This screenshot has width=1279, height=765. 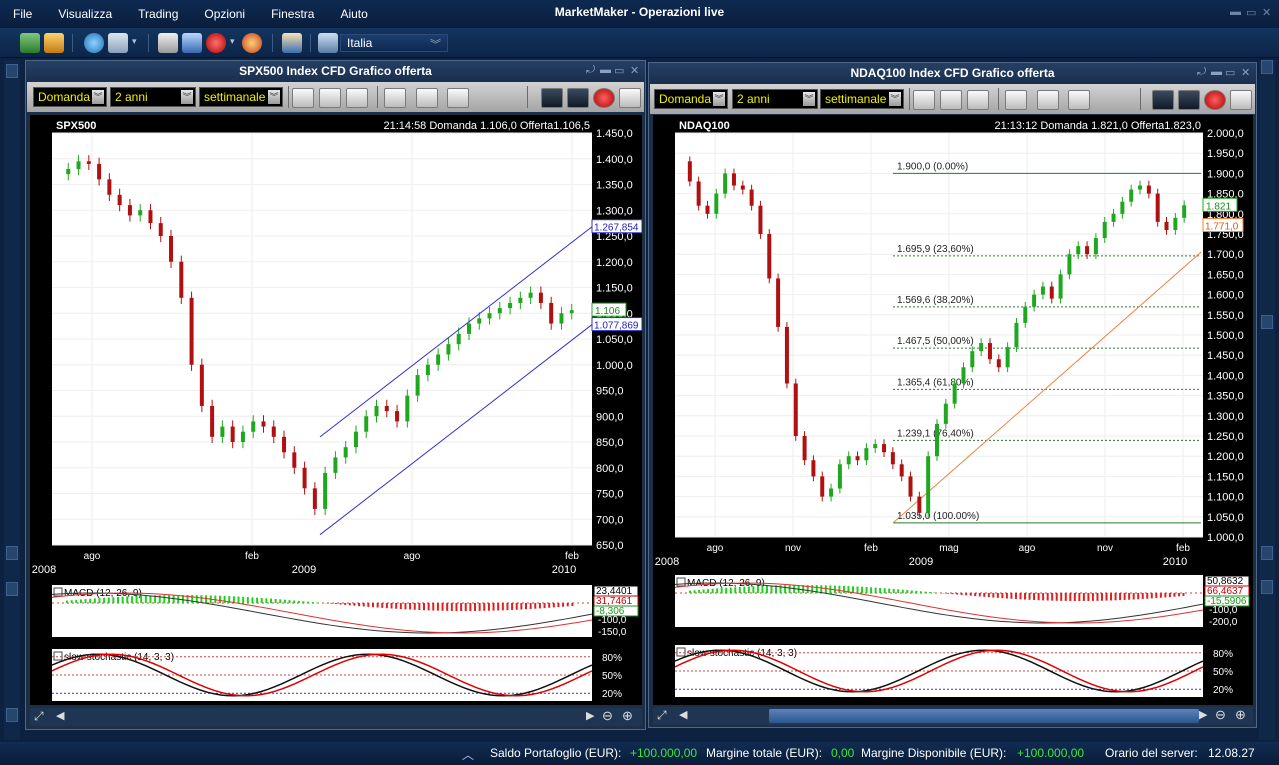 What do you see at coordinates (354, 14) in the screenshot?
I see `menu-aiuto: Aiuto` at bounding box center [354, 14].